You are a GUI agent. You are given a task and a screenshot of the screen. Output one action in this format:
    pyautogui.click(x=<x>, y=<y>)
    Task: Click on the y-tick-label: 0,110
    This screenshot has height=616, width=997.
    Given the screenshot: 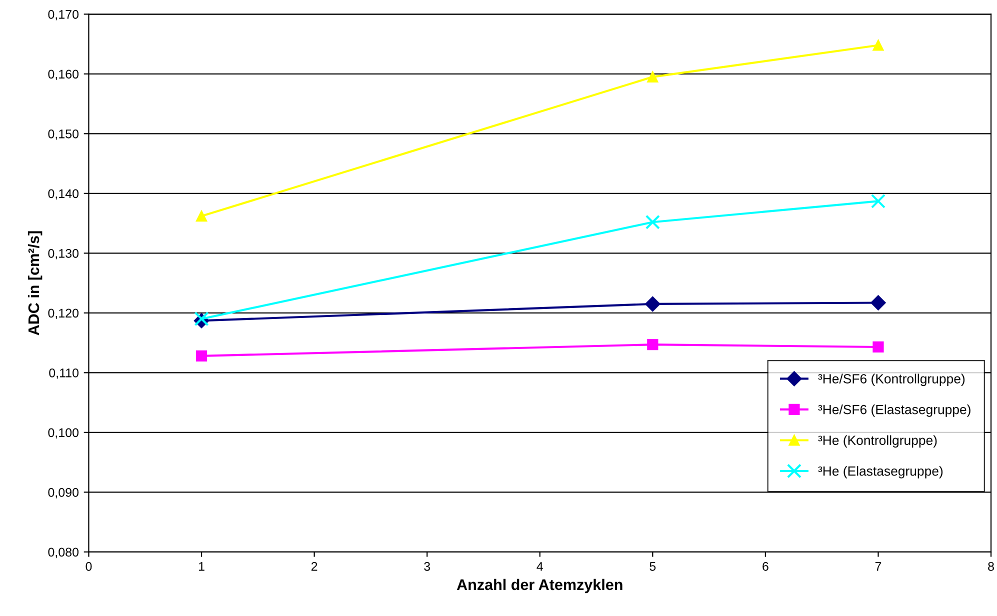 What is the action you would take?
    pyautogui.click(x=64, y=373)
    